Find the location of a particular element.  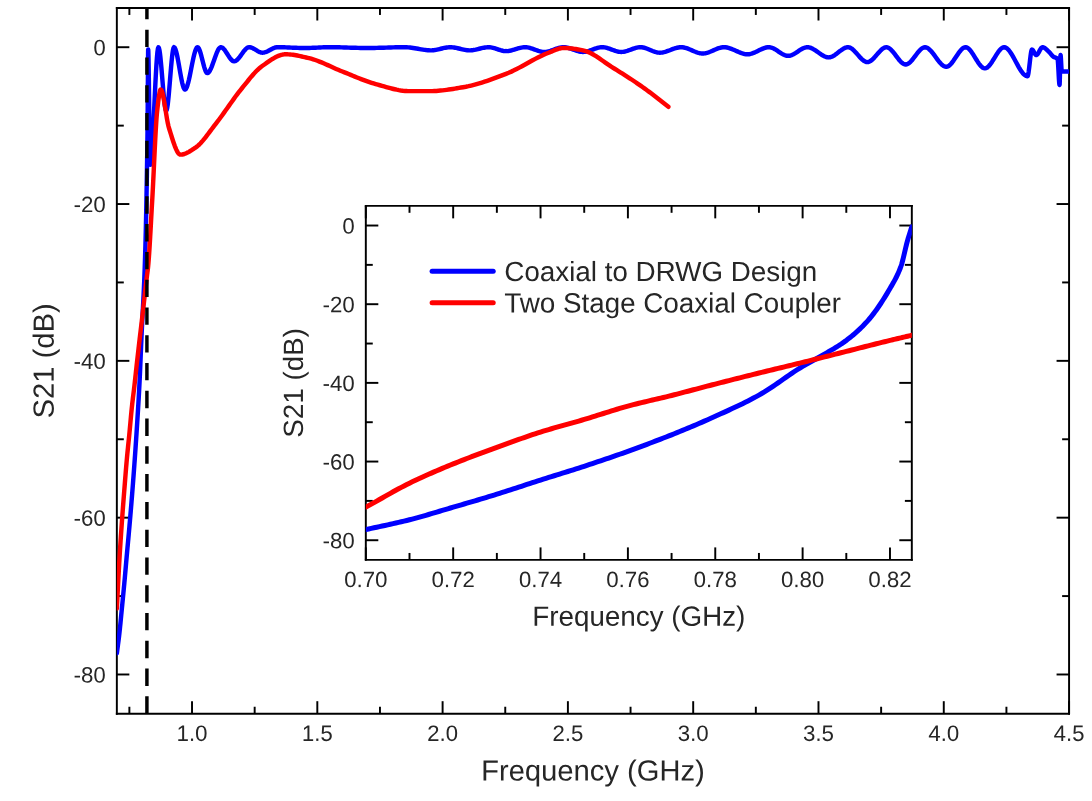

x-tick-label: 0.82 is located at coordinates (890, 579).